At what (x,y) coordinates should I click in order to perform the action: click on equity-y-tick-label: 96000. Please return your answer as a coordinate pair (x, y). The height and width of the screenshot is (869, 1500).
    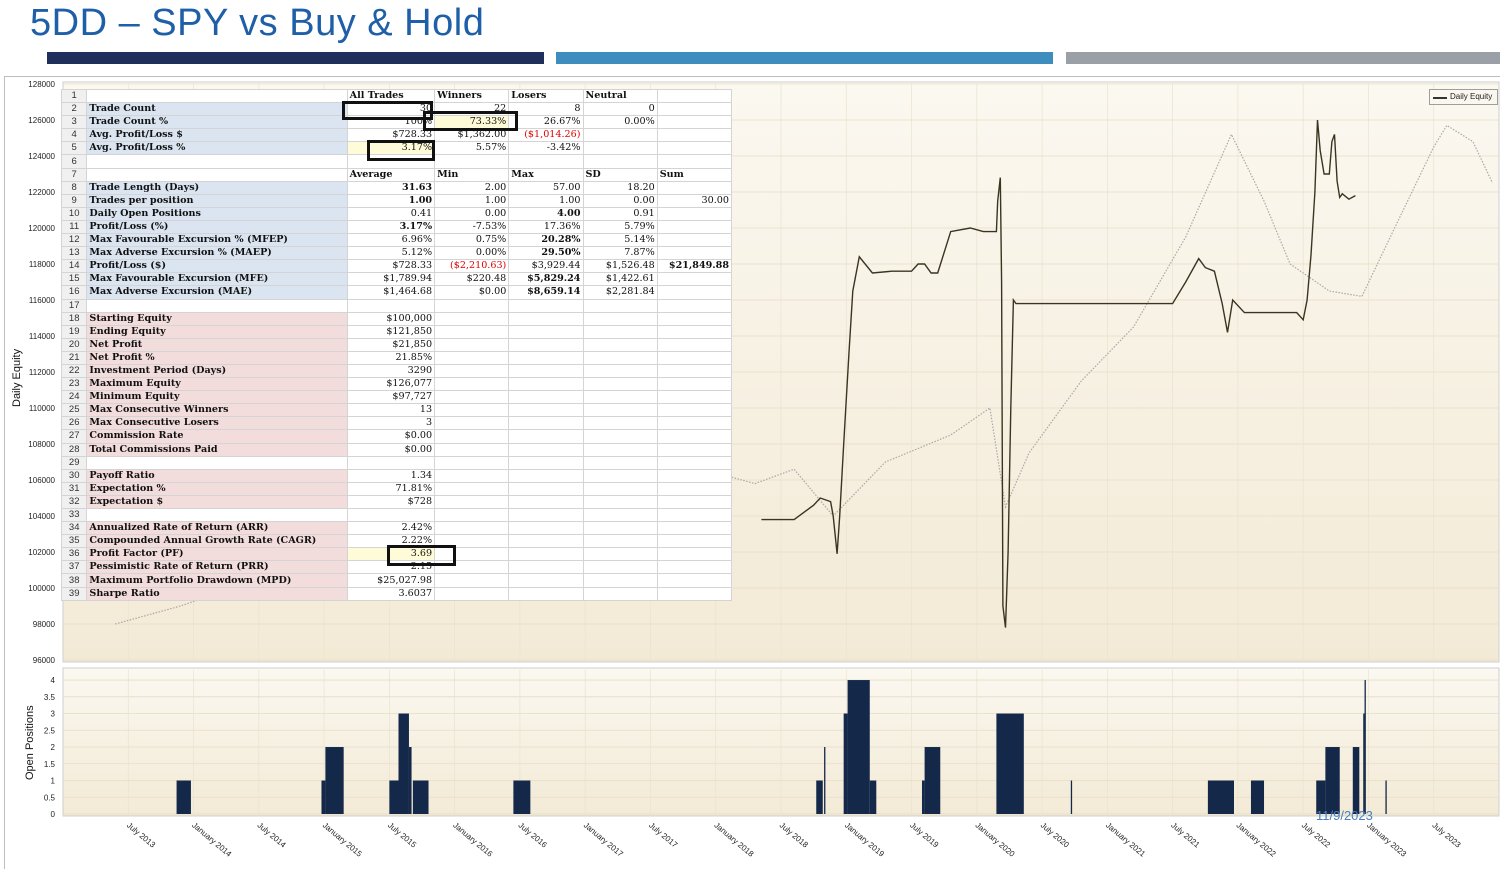
    Looking at the image, I should click on (44, 660).